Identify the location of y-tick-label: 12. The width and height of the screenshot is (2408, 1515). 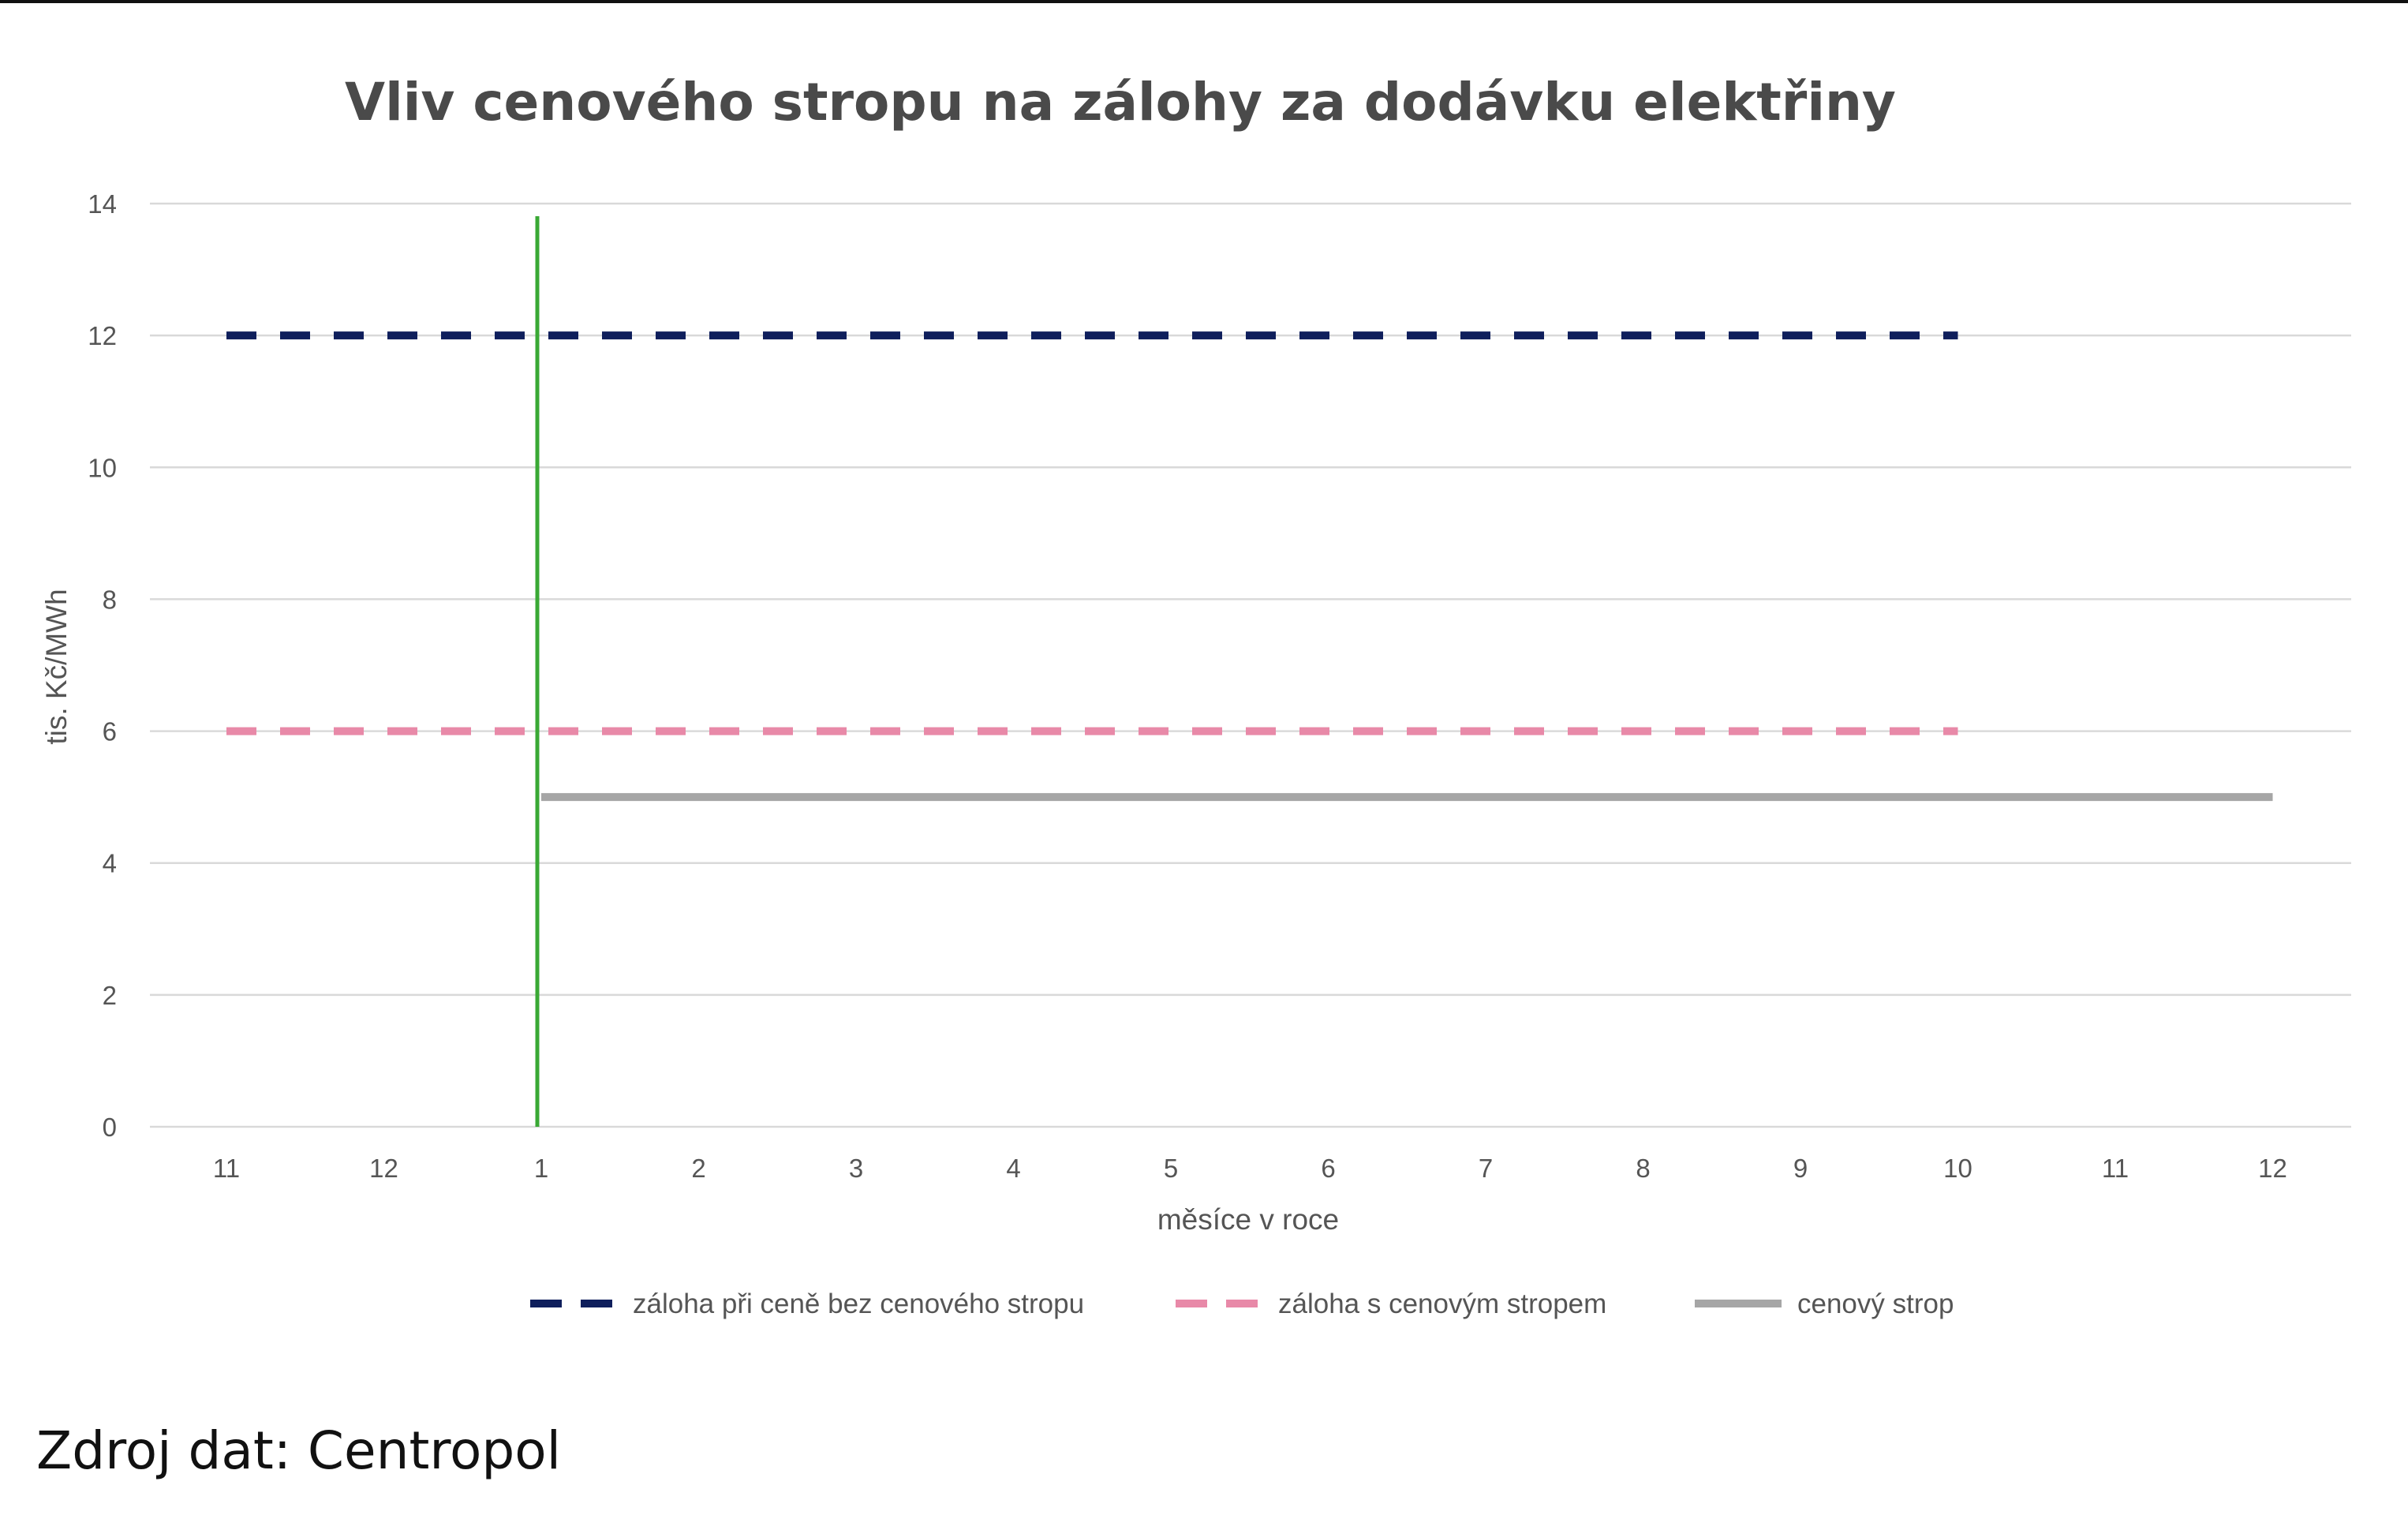
(102, 335).